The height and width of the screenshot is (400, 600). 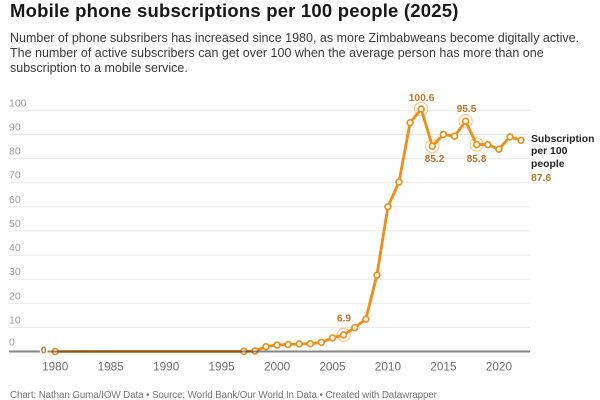 What do you see at coordinates (166, 366) in the screenshot?
I see `svg-text: 1990` at bounding box center [166, 366].